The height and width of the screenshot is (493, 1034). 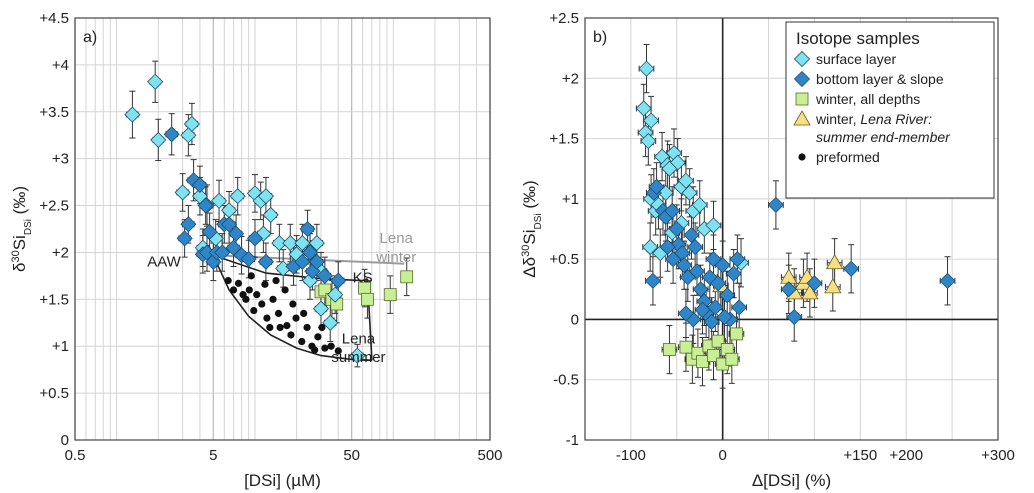 What do you see at coordinates (802, 157) in the screenshot?
I see `legend-marker-preformed` at bounding box center [802, 157].